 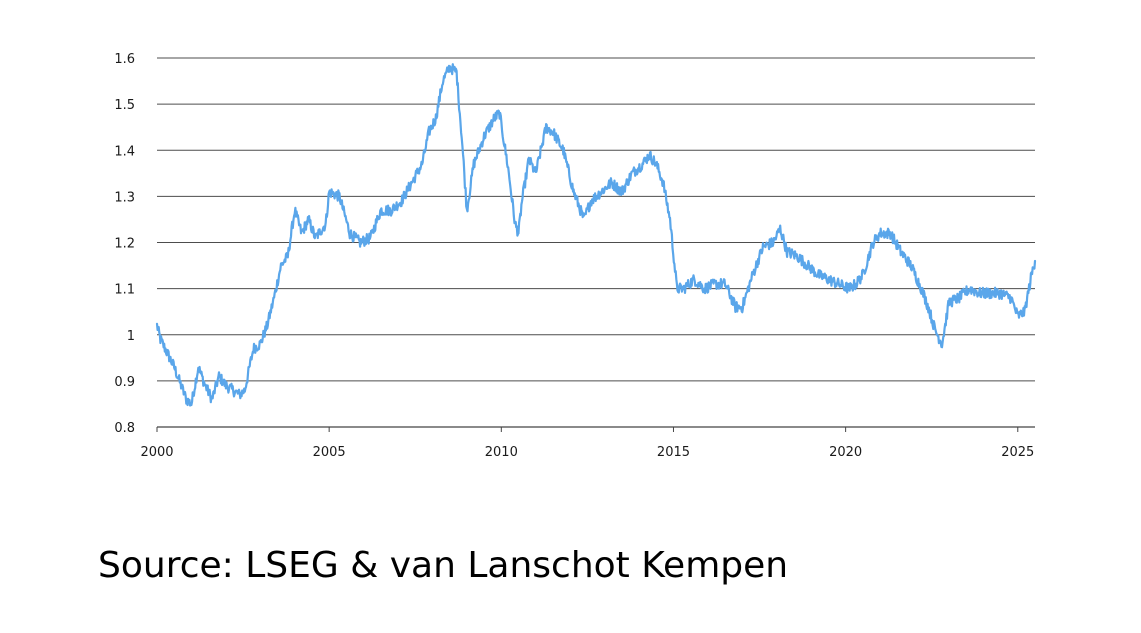 What do you see at coordinates (329, 452) in the screenshot?
I see `x-tick-label: 2005` at bounding box center [329, 452].